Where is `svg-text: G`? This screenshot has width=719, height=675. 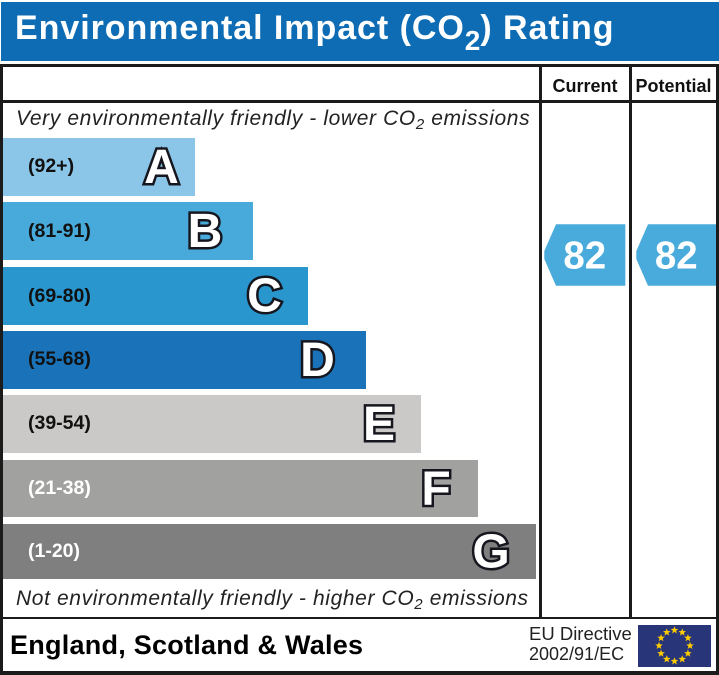
svg-text: G is located at coordinates (490, 551).